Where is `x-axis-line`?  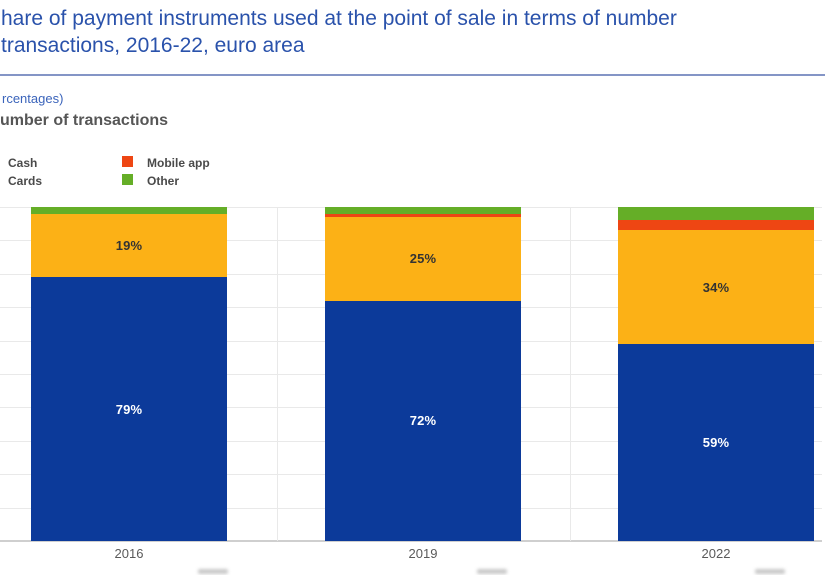 x-axis-line is located at coordinates (411, 541).